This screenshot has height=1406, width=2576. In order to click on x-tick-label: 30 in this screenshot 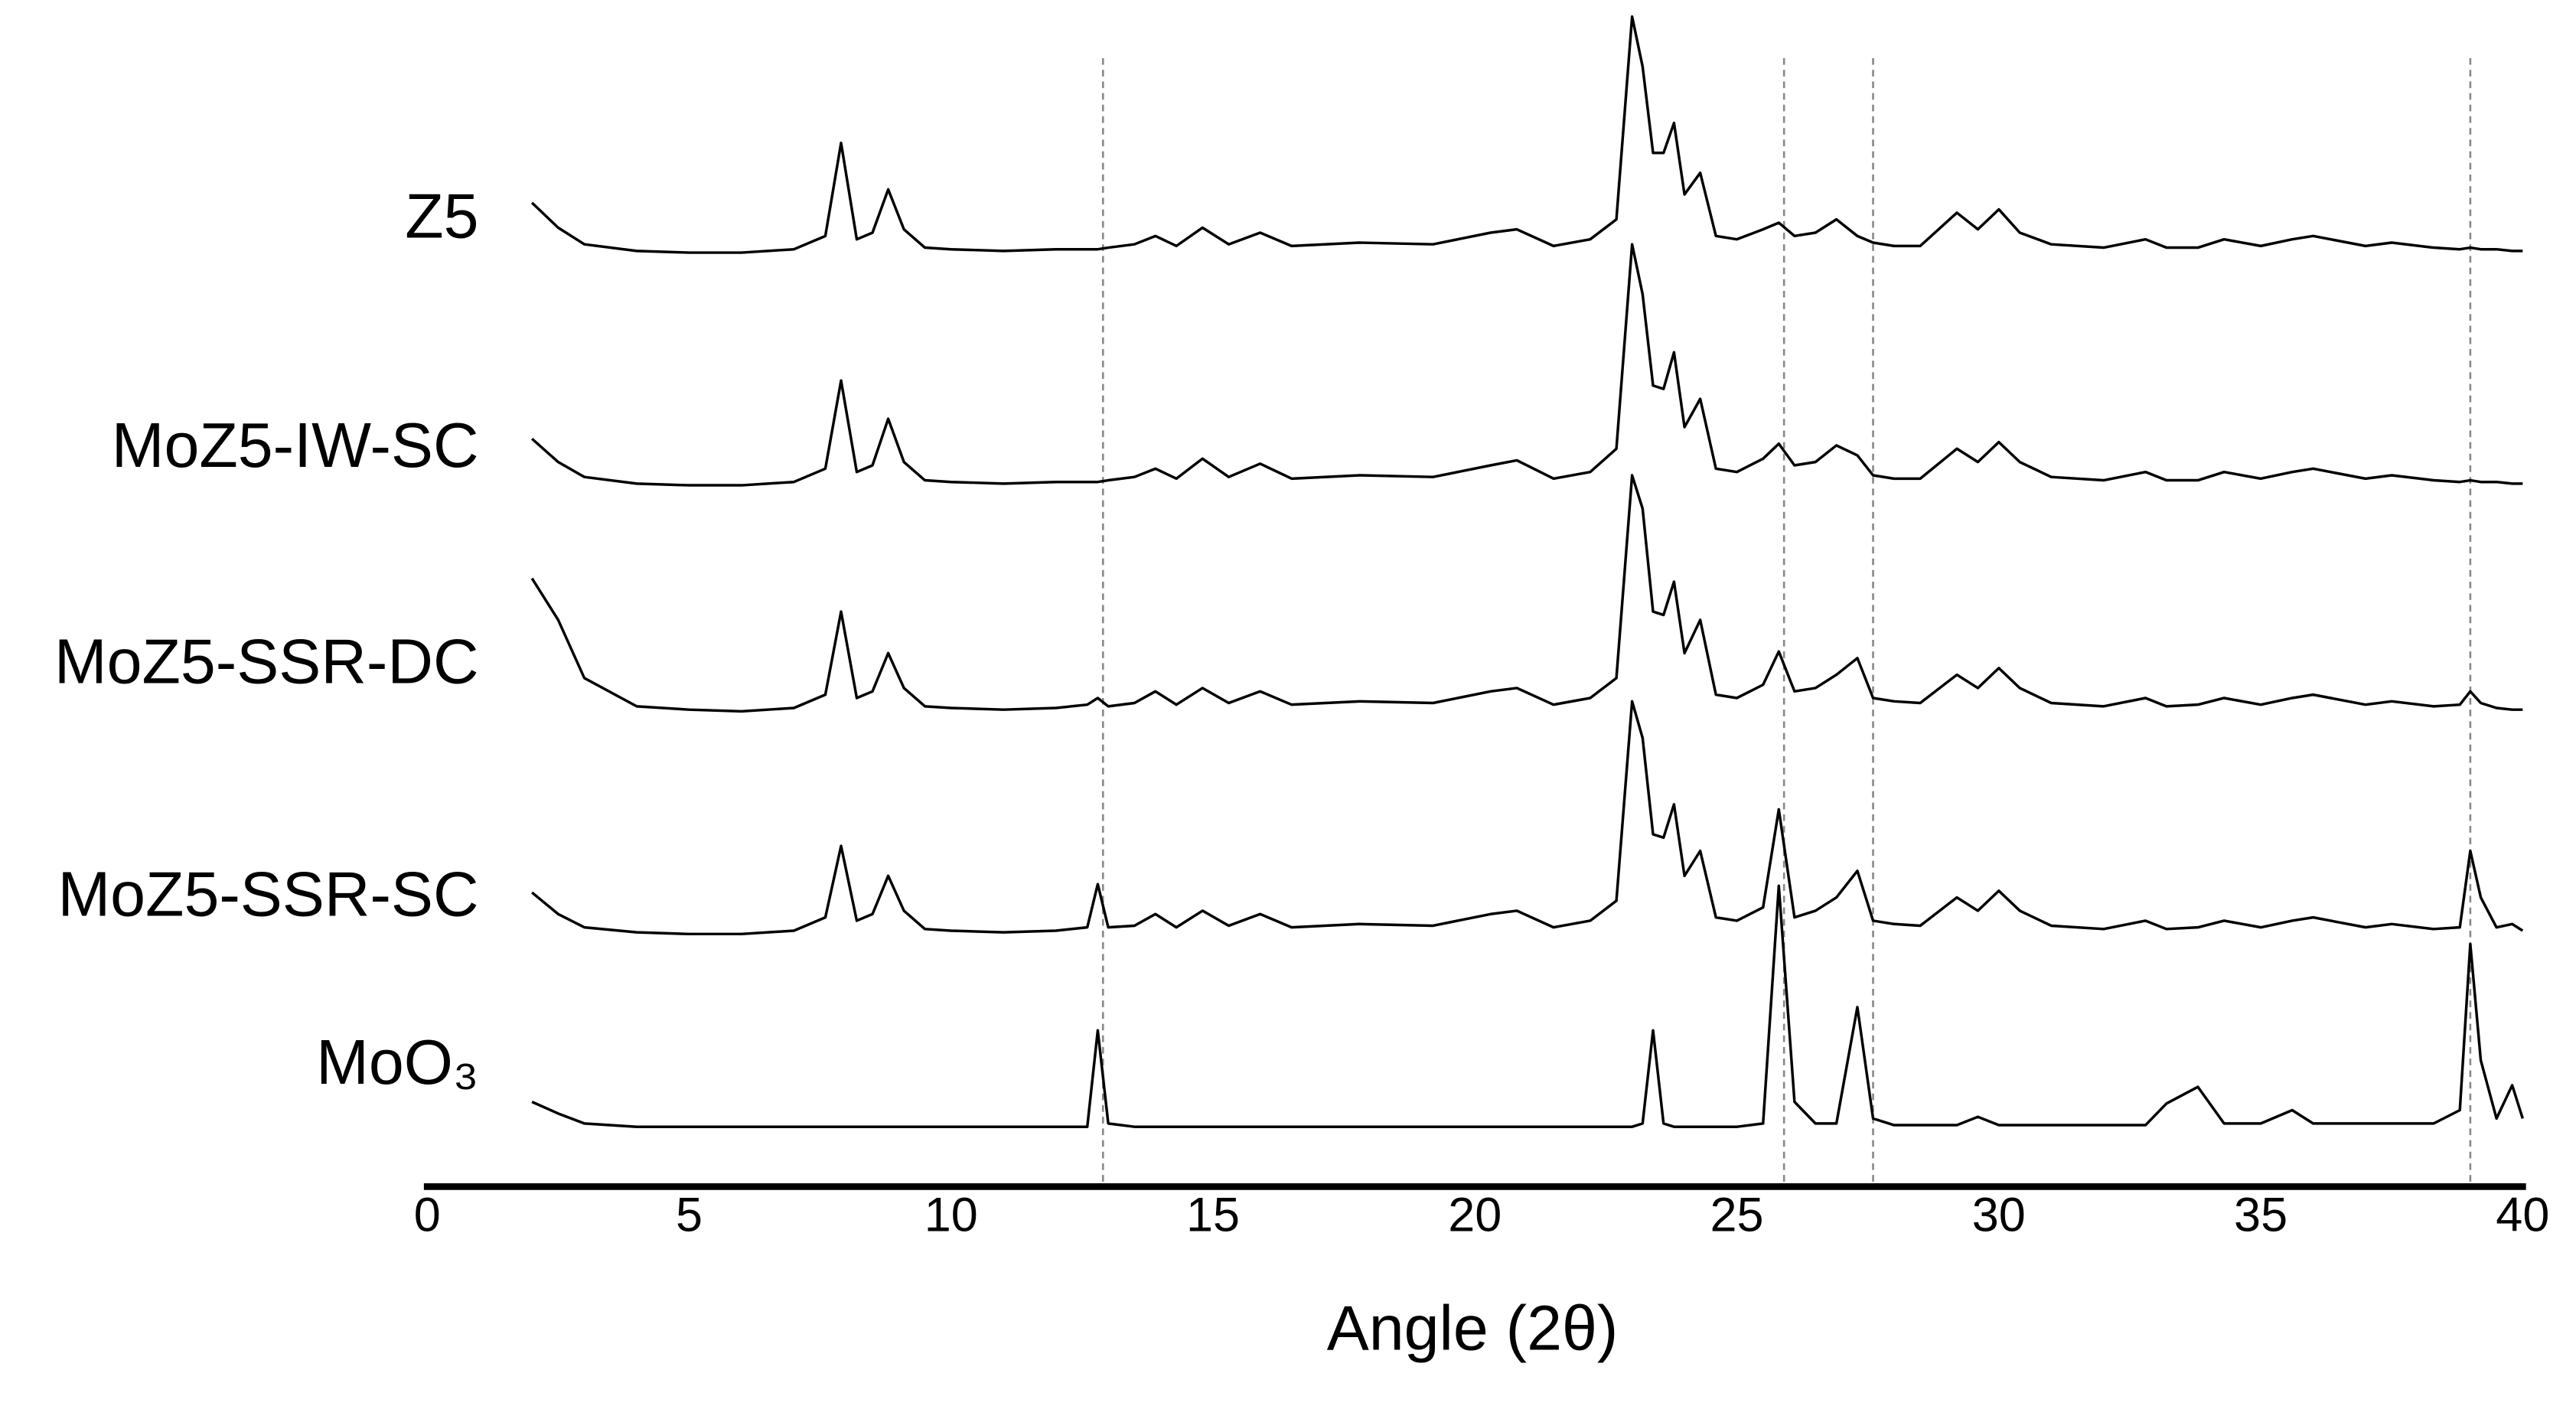, I will do `click(1999, 1214)`.